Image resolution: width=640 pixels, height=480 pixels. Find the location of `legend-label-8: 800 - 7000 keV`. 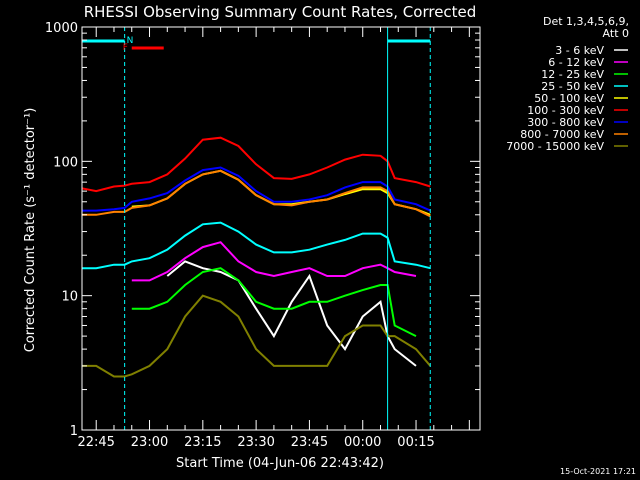

legend-label-8: 800 - 7000 keV is located at coordinates (562, 134).